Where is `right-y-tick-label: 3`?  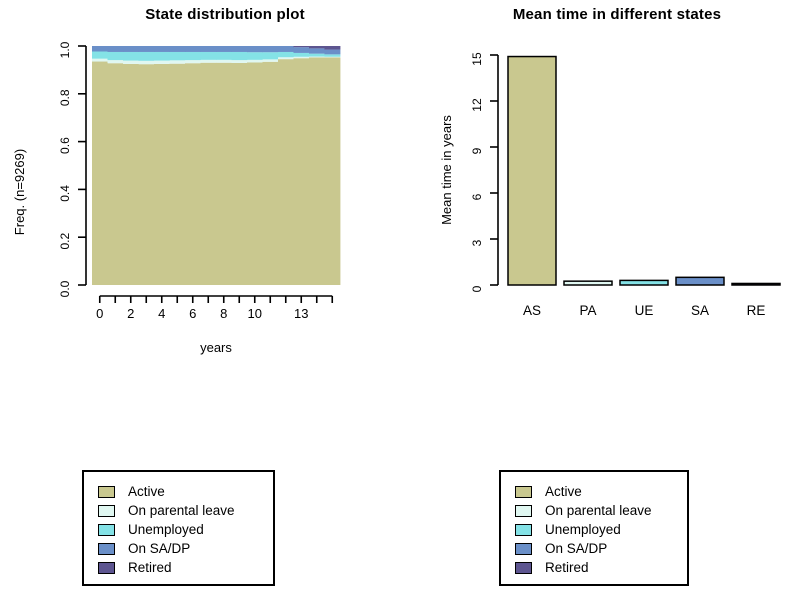 right-y-tick-label: 3 is located at coordinates (477, 242).